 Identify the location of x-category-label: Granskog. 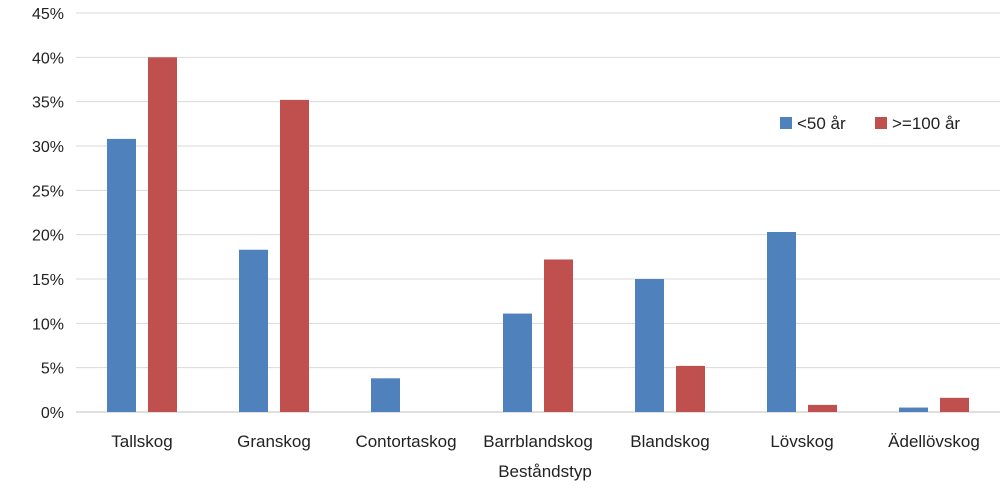
(274, 441).